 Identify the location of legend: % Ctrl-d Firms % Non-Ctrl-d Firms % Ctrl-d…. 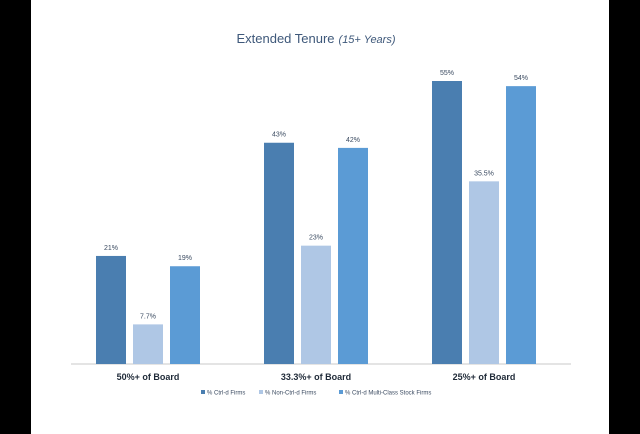
(316, 393).